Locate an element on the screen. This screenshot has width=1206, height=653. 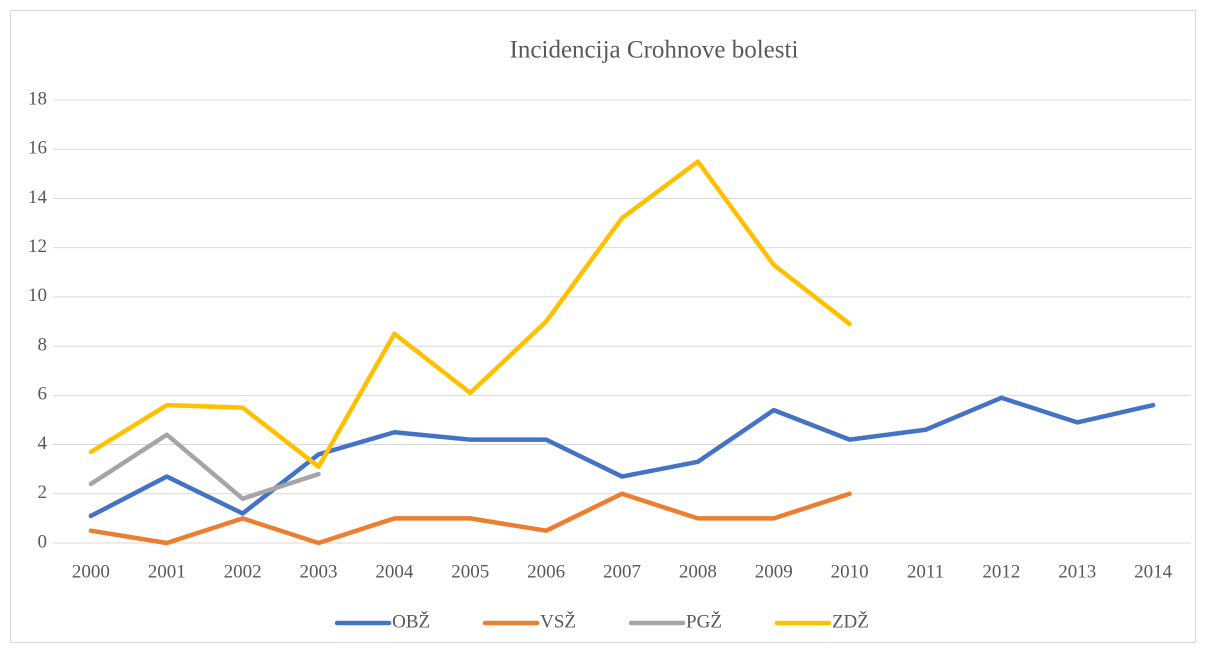
y-tick-label: 14 is located at coordinates (38, 197).